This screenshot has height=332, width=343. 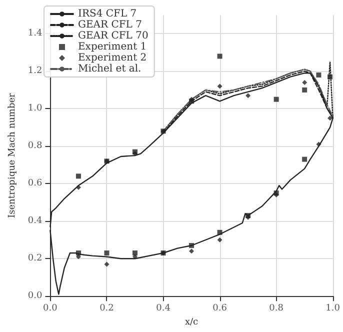 What do you see at coordinates (50, 309) in the screenshot?
I see `x-tick-label: 0.0` at bounding box center [50, 309].